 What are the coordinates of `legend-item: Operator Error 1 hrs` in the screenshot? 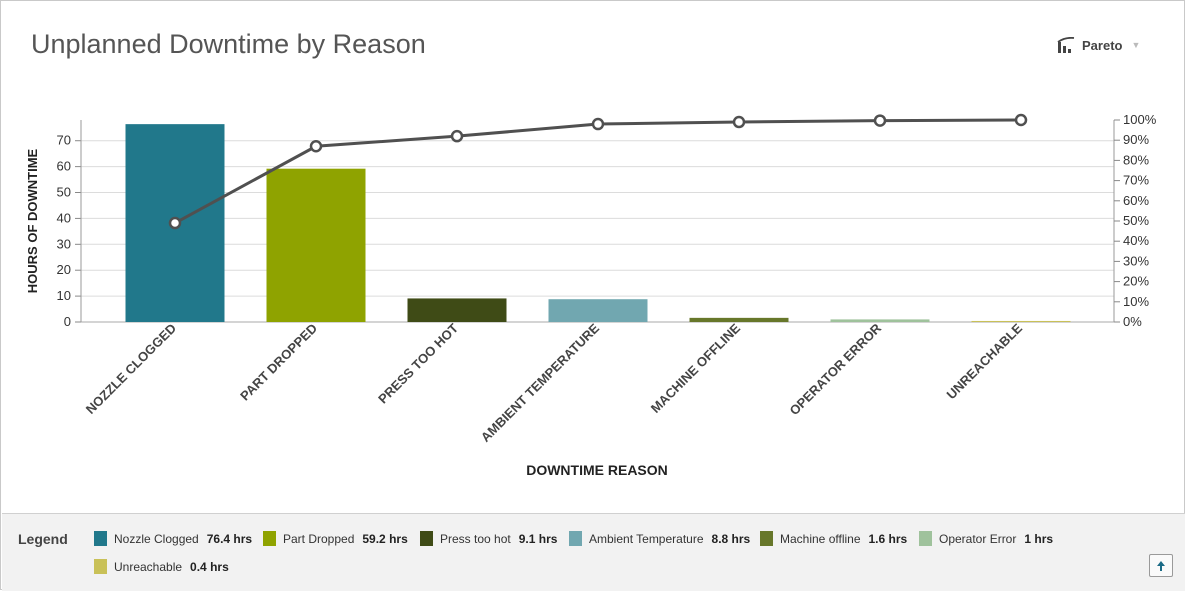 It's located at (986, 538).